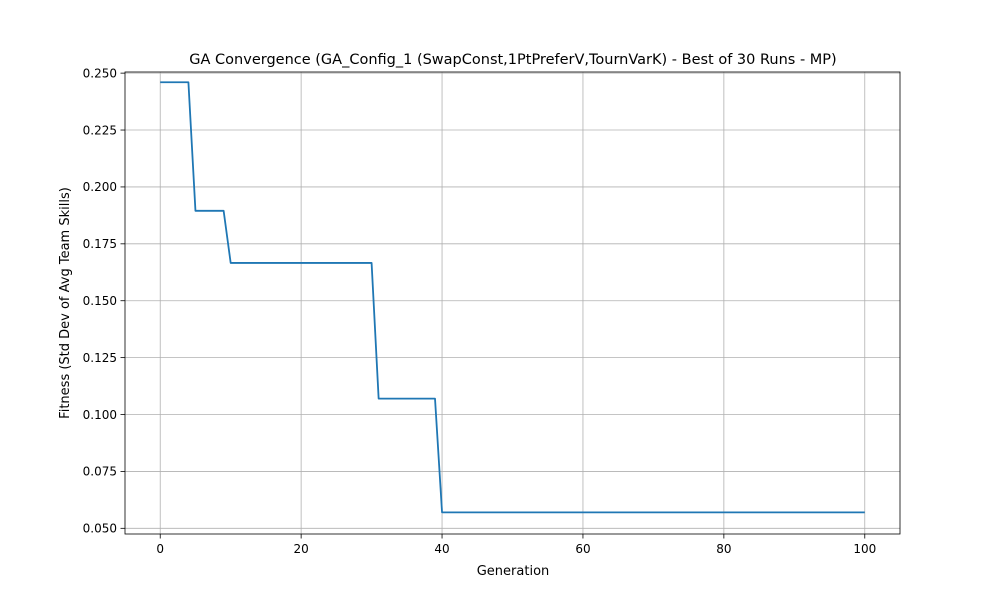  I want to click on x-tick-label: 60, so click(582, 549).